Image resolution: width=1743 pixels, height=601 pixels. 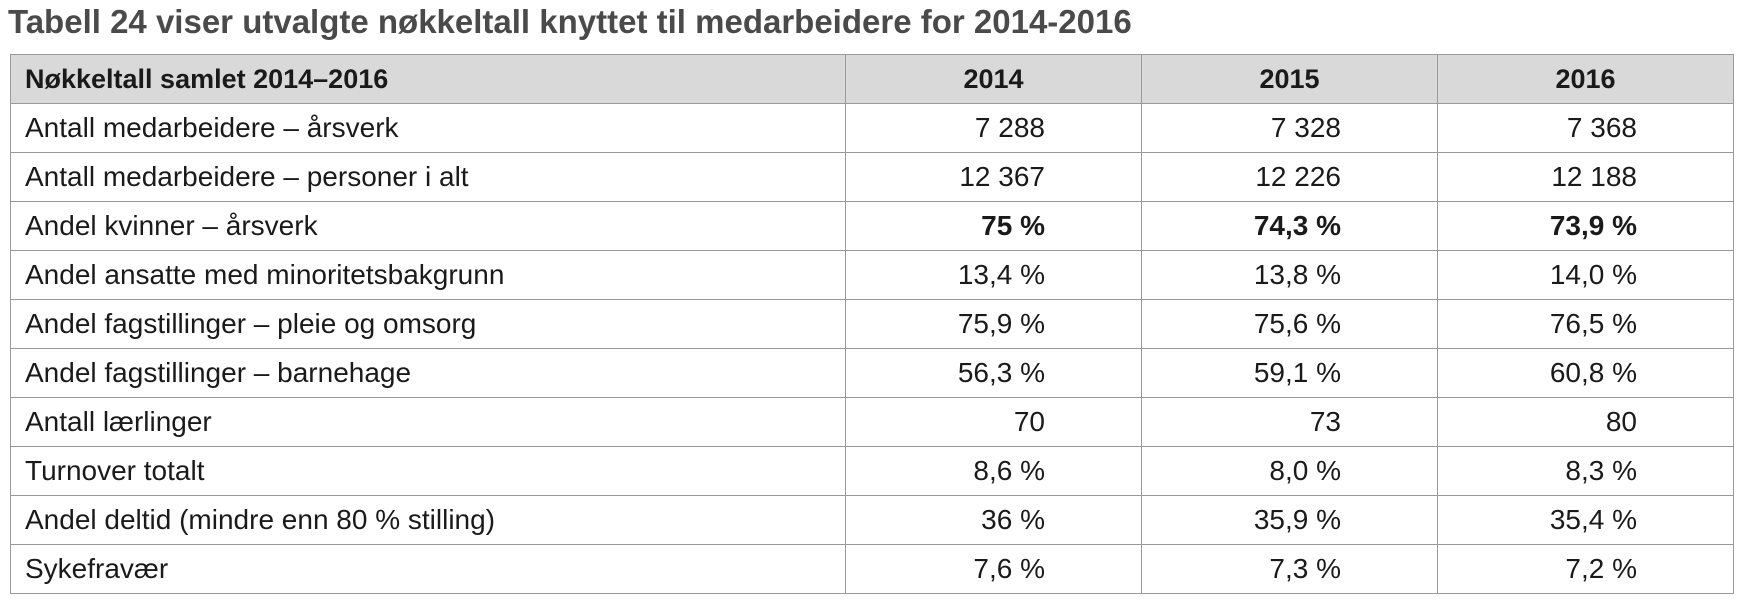 I want to click on table-row: Antall lærlinger 70 73 80, so click(x=872, y=422).